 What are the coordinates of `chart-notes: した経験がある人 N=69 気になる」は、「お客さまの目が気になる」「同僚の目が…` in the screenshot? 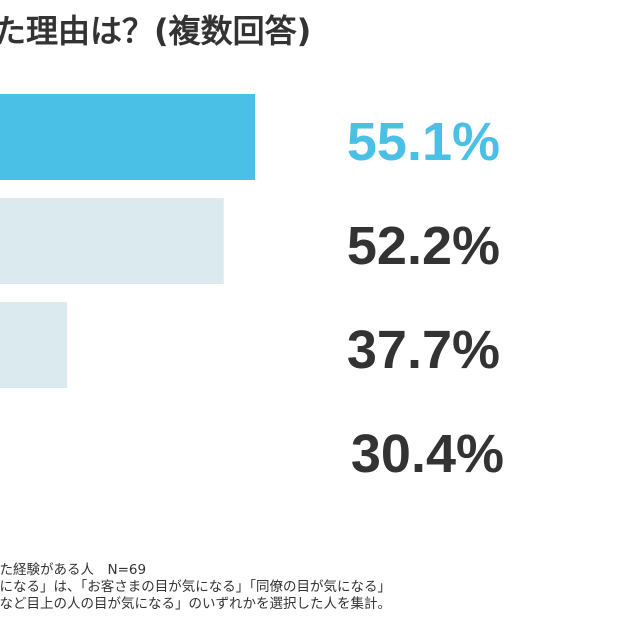 It's located at (195, 587).